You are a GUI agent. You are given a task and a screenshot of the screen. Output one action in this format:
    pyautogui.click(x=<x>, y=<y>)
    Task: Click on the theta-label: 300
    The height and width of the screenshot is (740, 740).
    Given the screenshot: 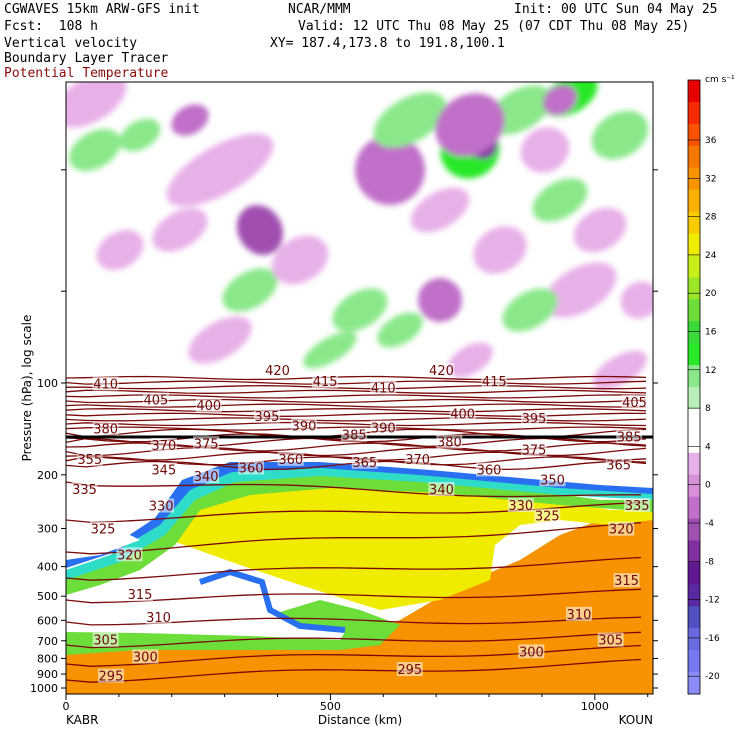 What is the action you would take?
    pyautogui.click(x=531, y=652)
    